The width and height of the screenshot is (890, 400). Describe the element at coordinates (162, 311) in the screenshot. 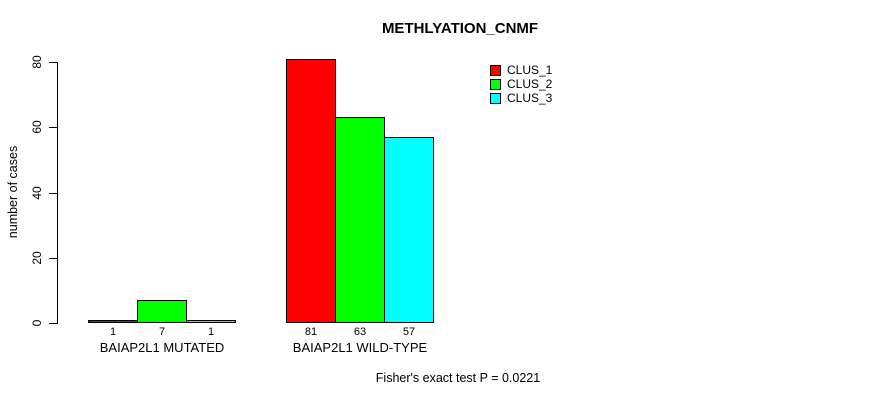

I see `bar-clus-2-baiap2l1-mutated` at that location.